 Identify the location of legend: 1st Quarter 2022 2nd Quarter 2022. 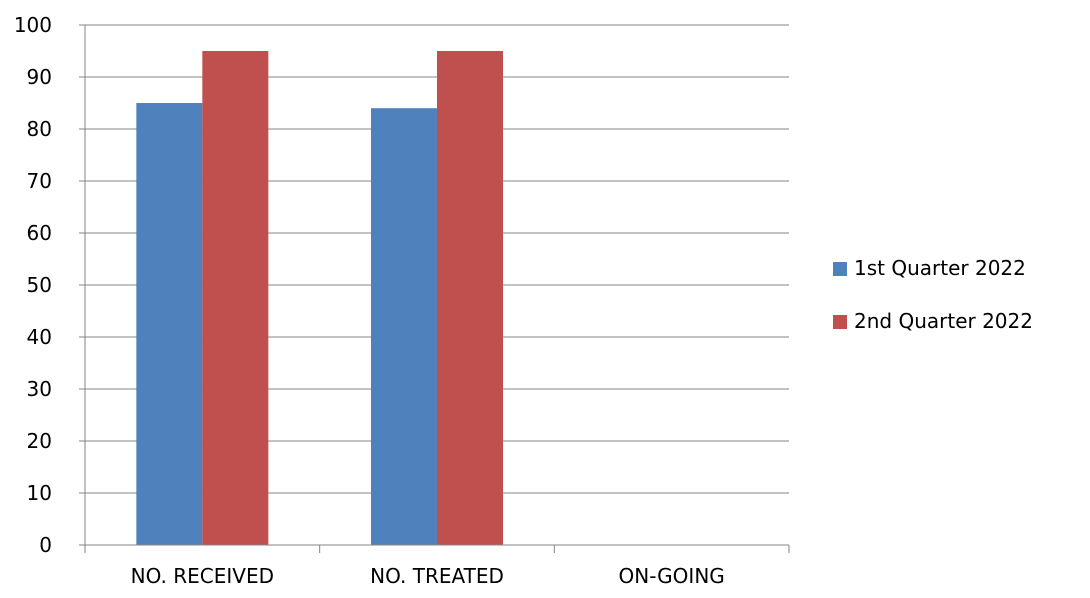
(933, 294).